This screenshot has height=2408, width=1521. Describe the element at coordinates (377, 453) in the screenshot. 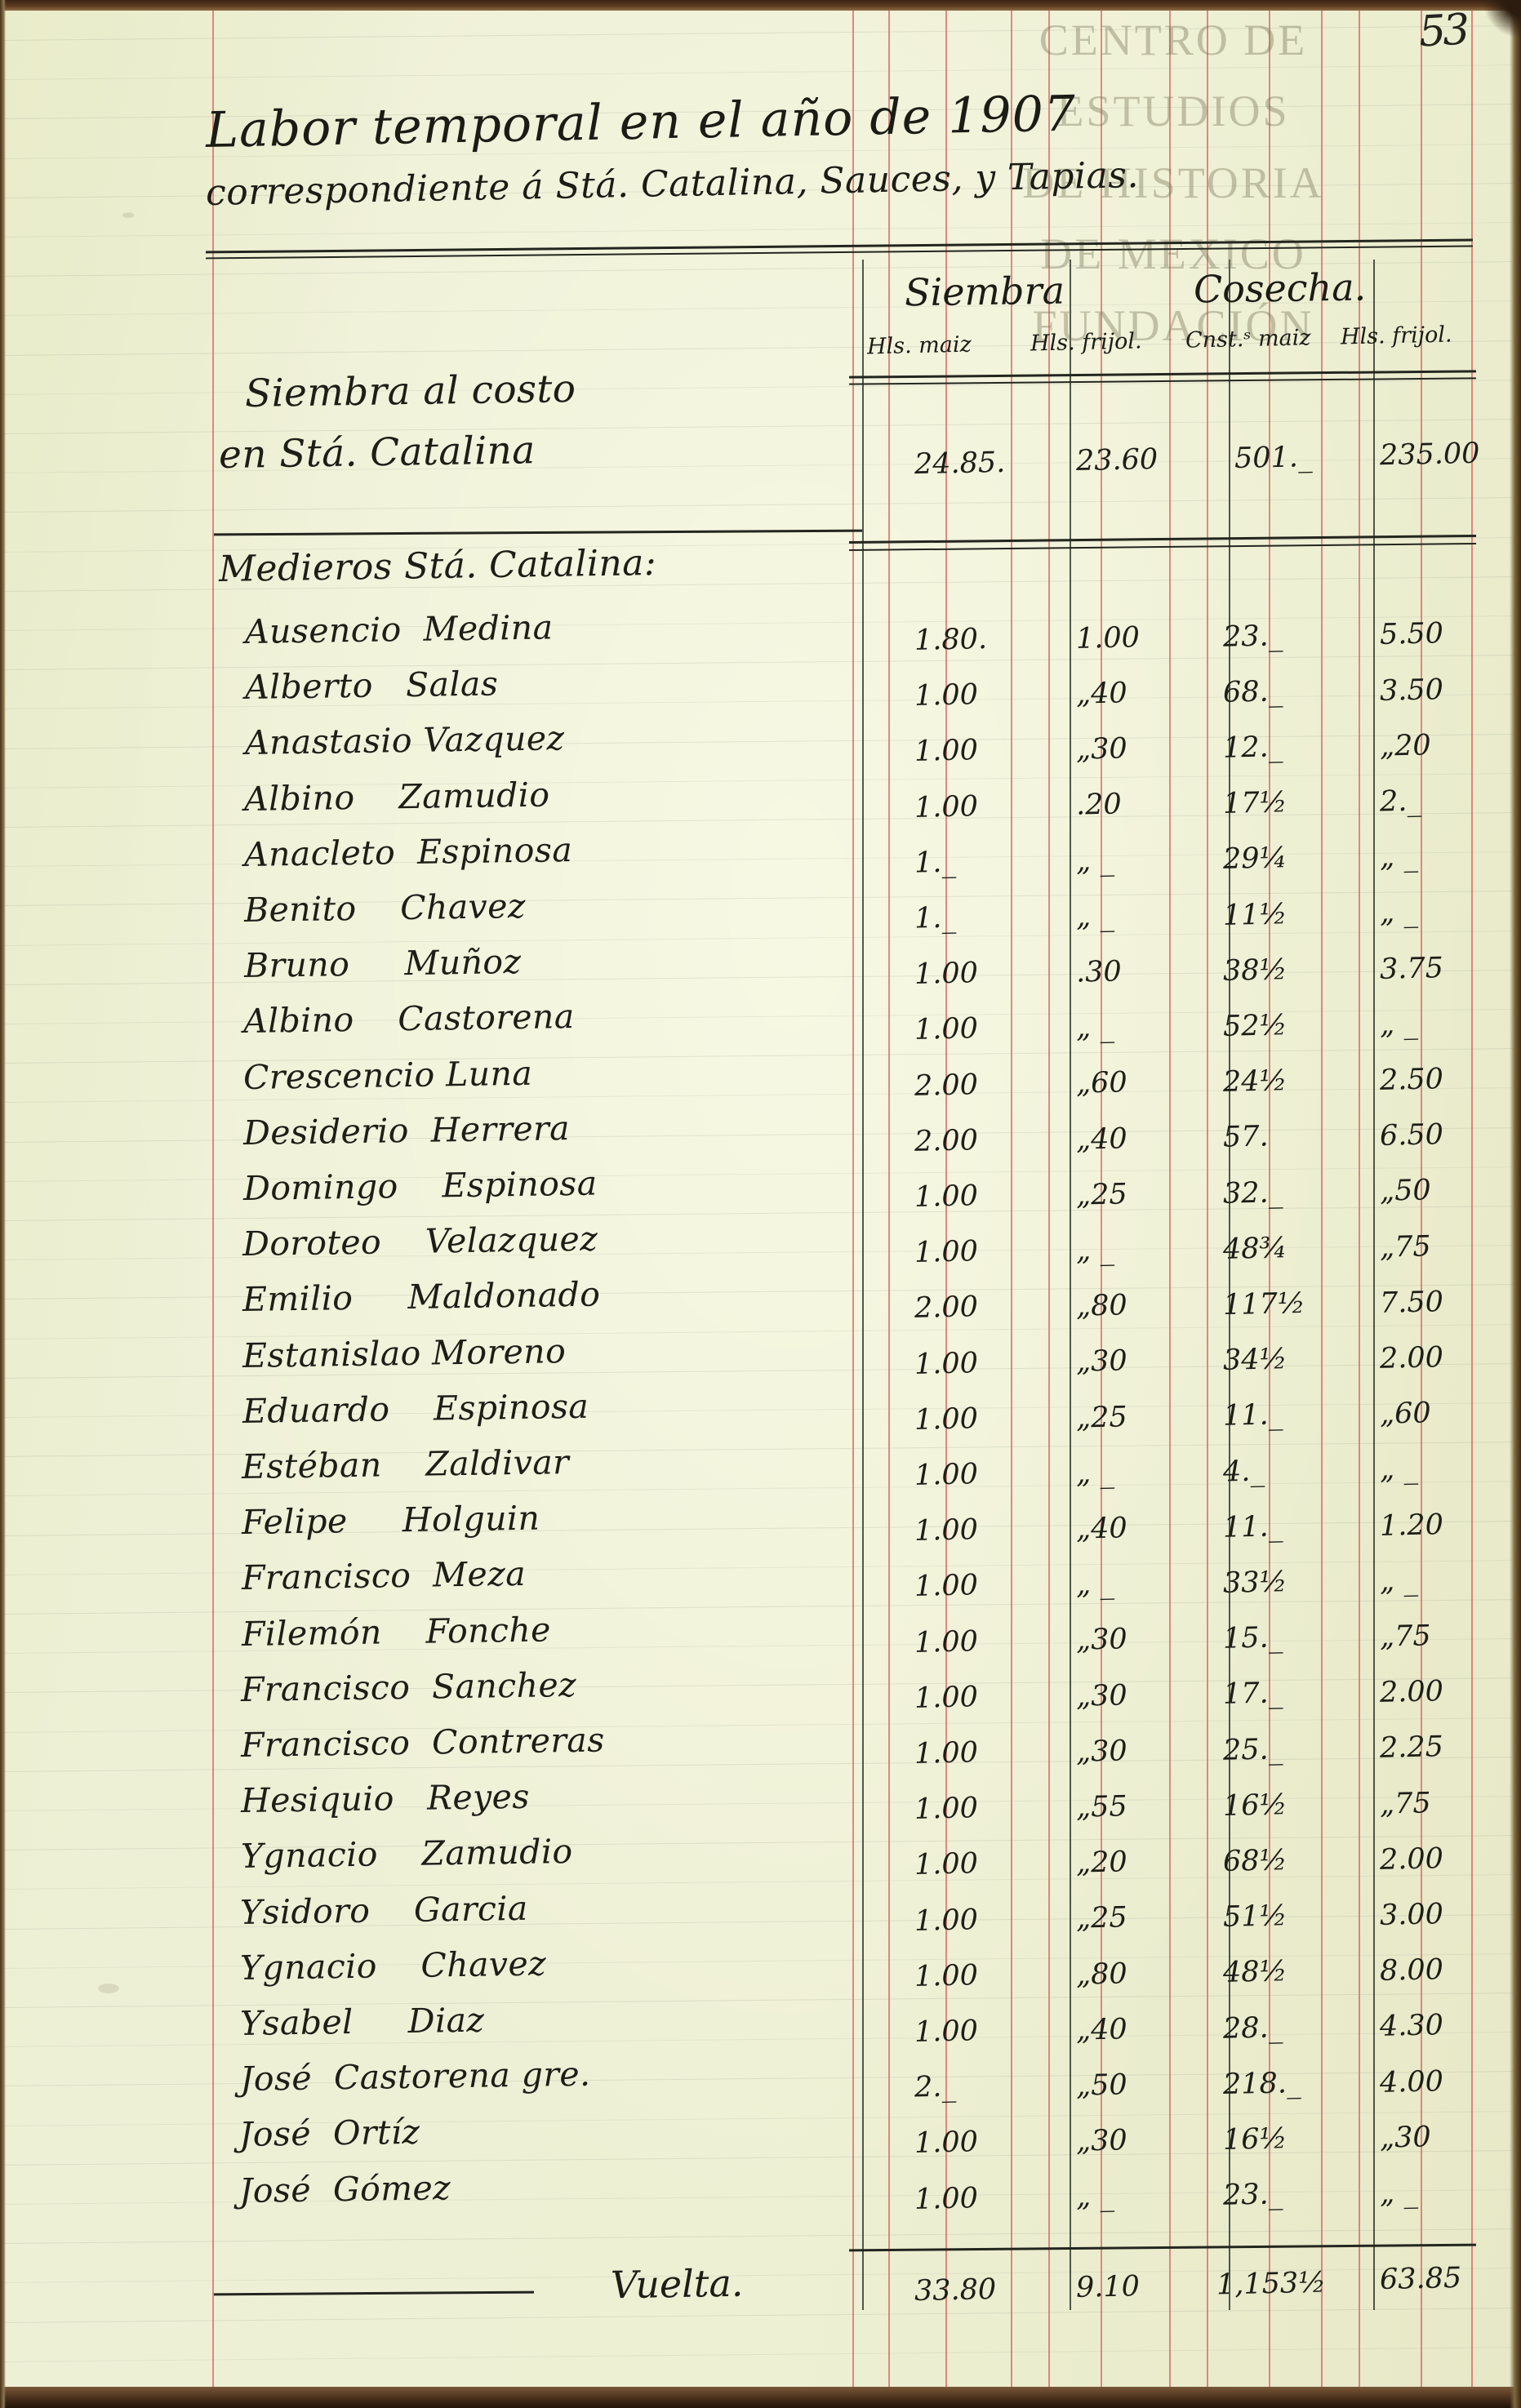

I see `intro-row-label-line2: en Stá. Catalina` at that location.